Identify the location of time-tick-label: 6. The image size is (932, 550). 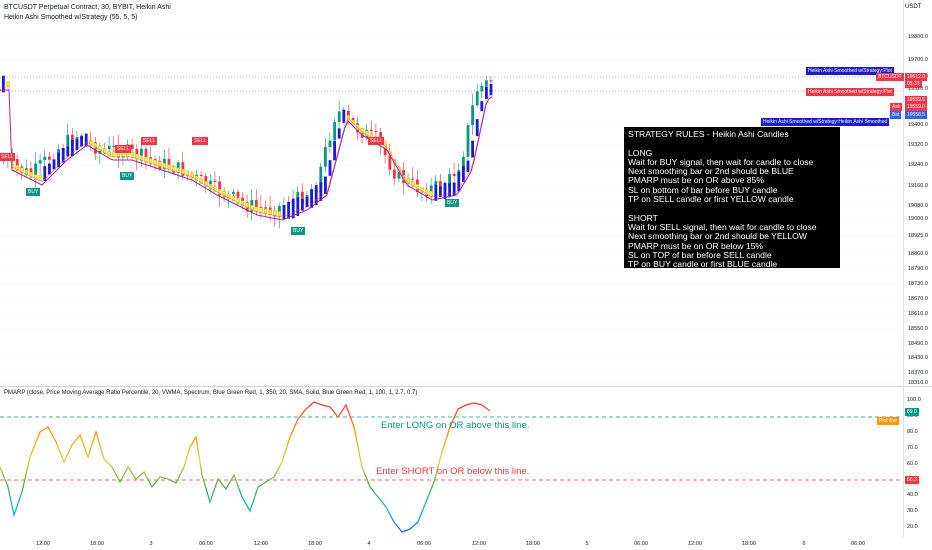
(804, 544).